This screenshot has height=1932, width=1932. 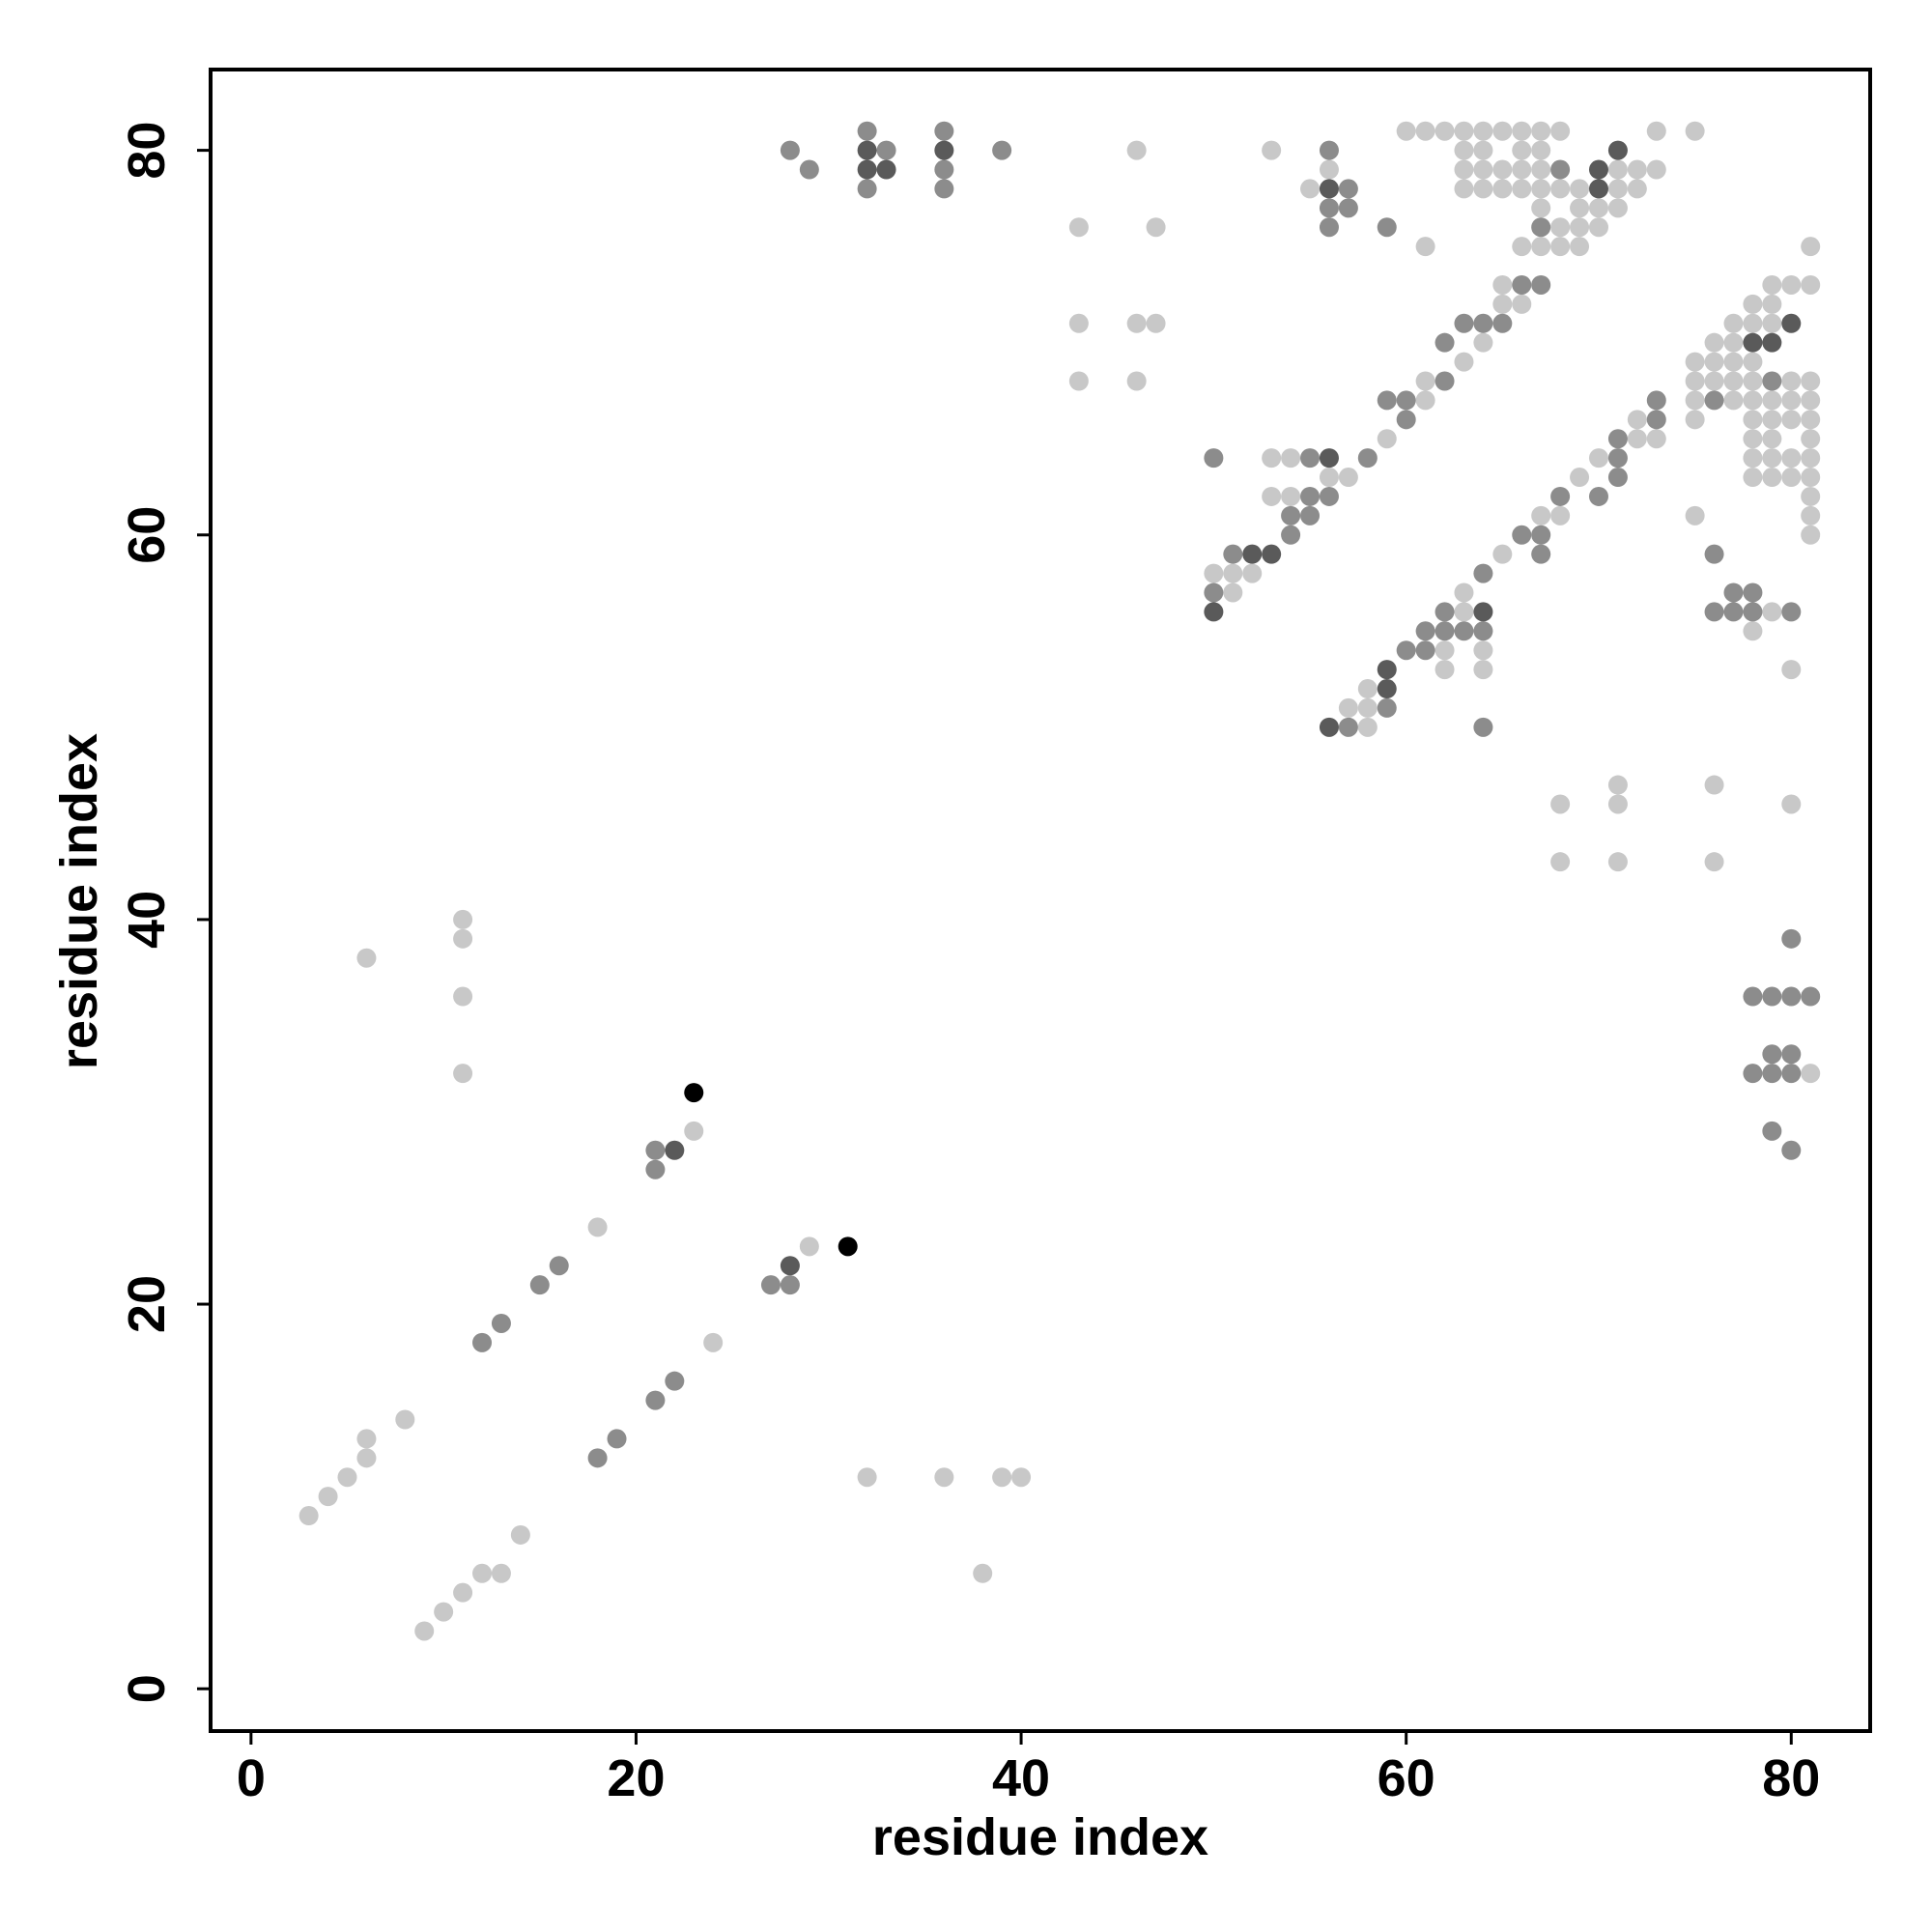 What do you see at coordinates (147, 151) in the screenshot?
I see `y-tick-label: 80` at bounding box center [147, 151].